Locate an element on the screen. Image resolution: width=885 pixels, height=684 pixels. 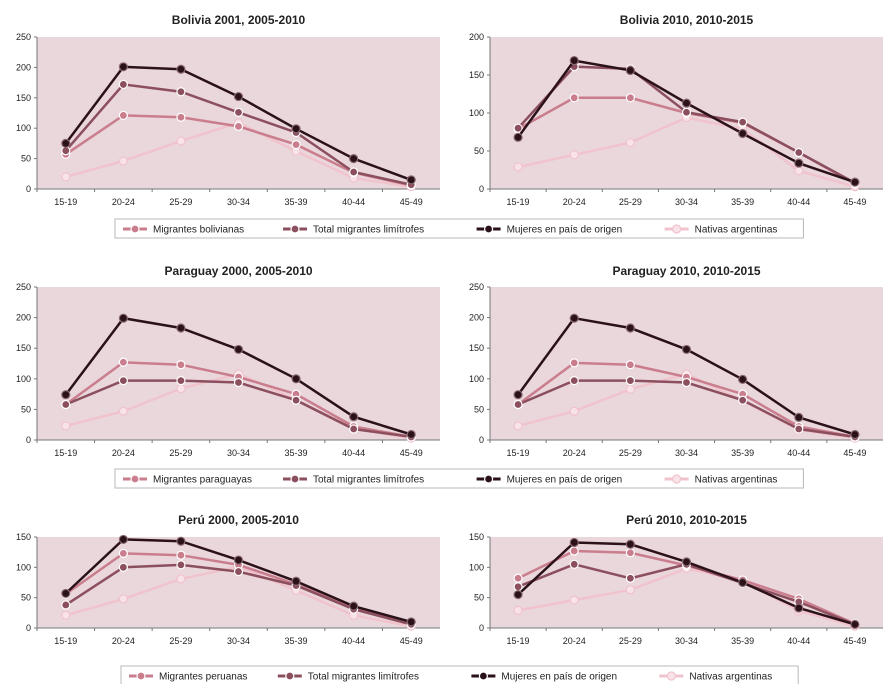
legend-label: Migrantes paraguayas is located at coordinates (202, 480).